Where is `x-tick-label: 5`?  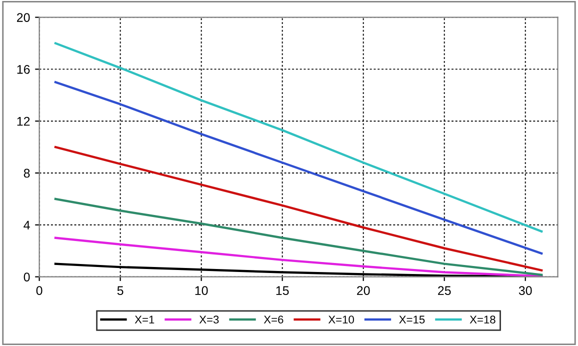 x-tick-label: 5 is located at coordinates (120, 291).